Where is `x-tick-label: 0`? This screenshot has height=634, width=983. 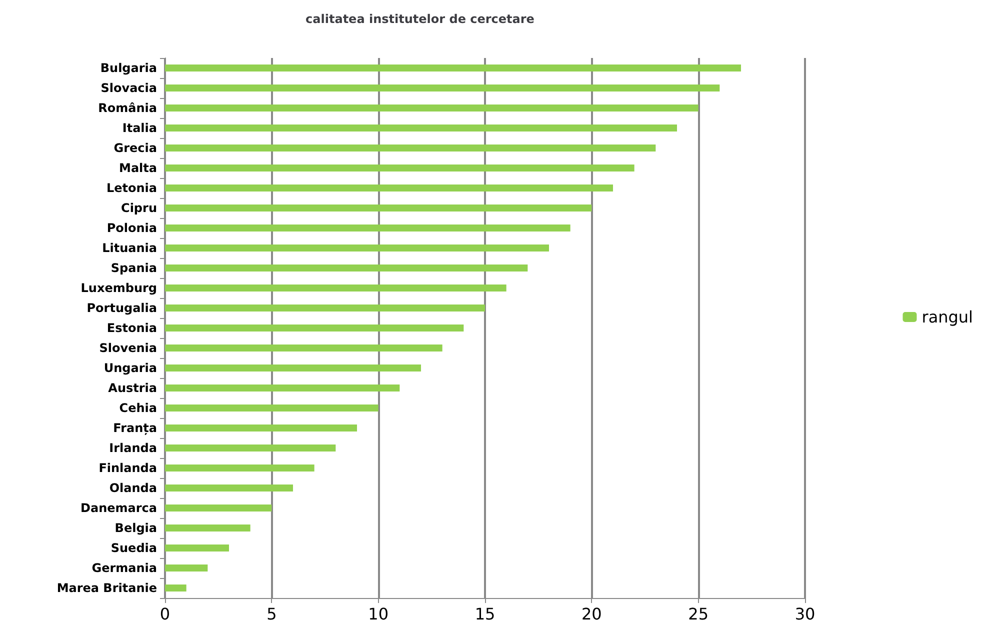
x-tick-label: 0 is located at coordinates (165, 614).